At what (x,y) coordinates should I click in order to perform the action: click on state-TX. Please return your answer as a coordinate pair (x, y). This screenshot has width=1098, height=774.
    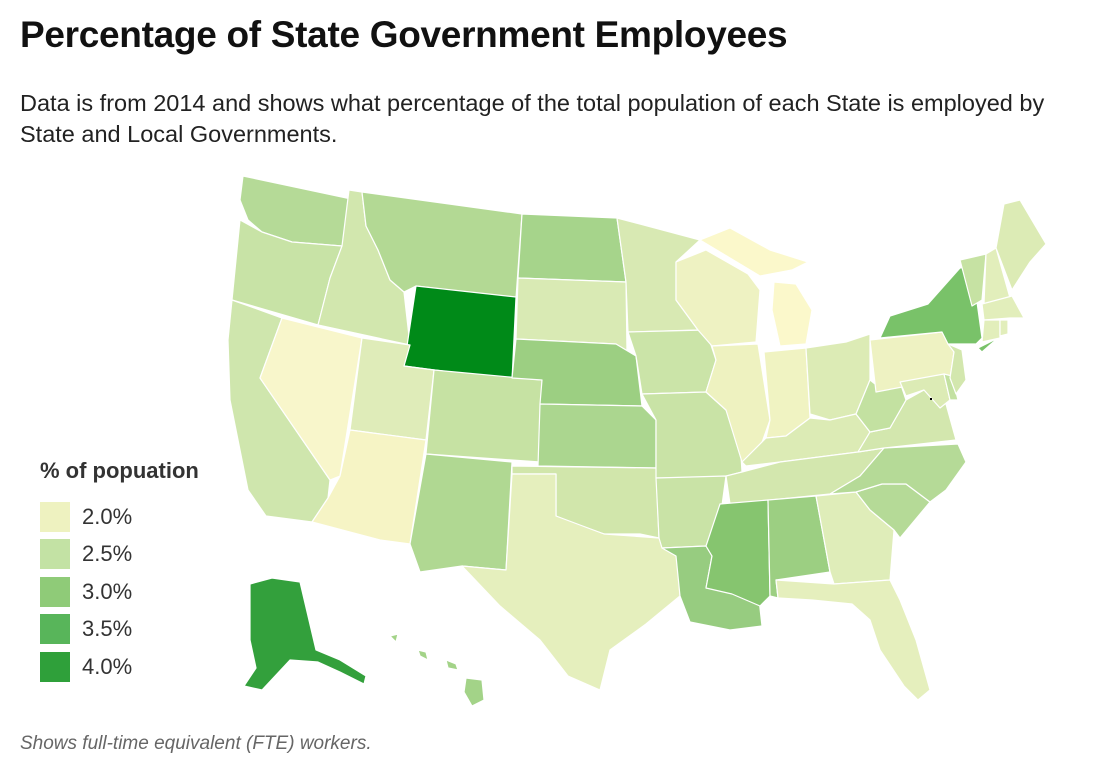
    Looking at the image, I should click on (571, 582).